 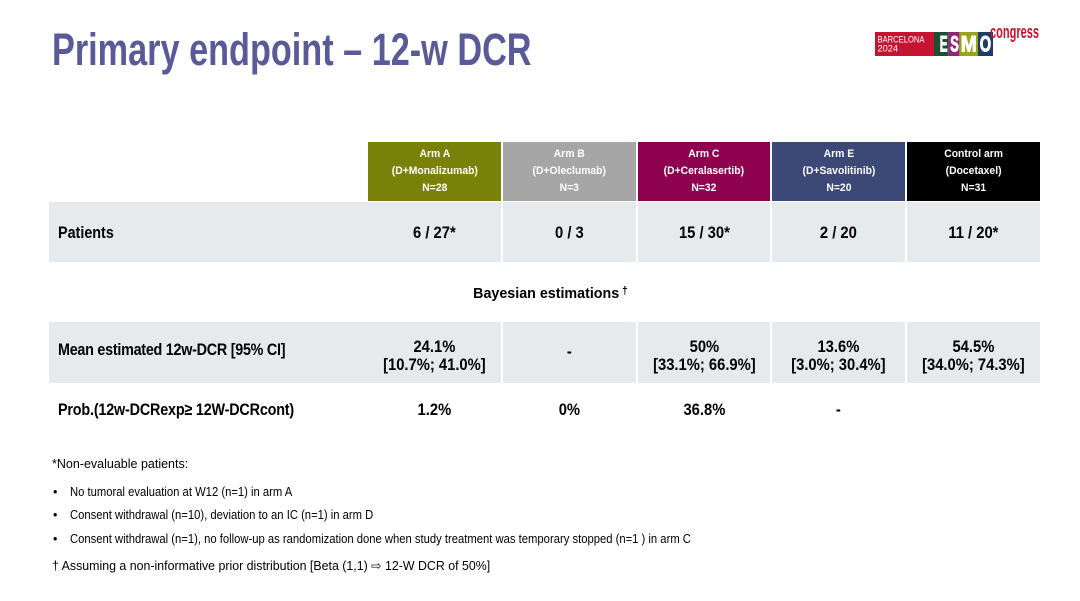 I want to click on svg-text: 2024, so click(x=888, y=49).